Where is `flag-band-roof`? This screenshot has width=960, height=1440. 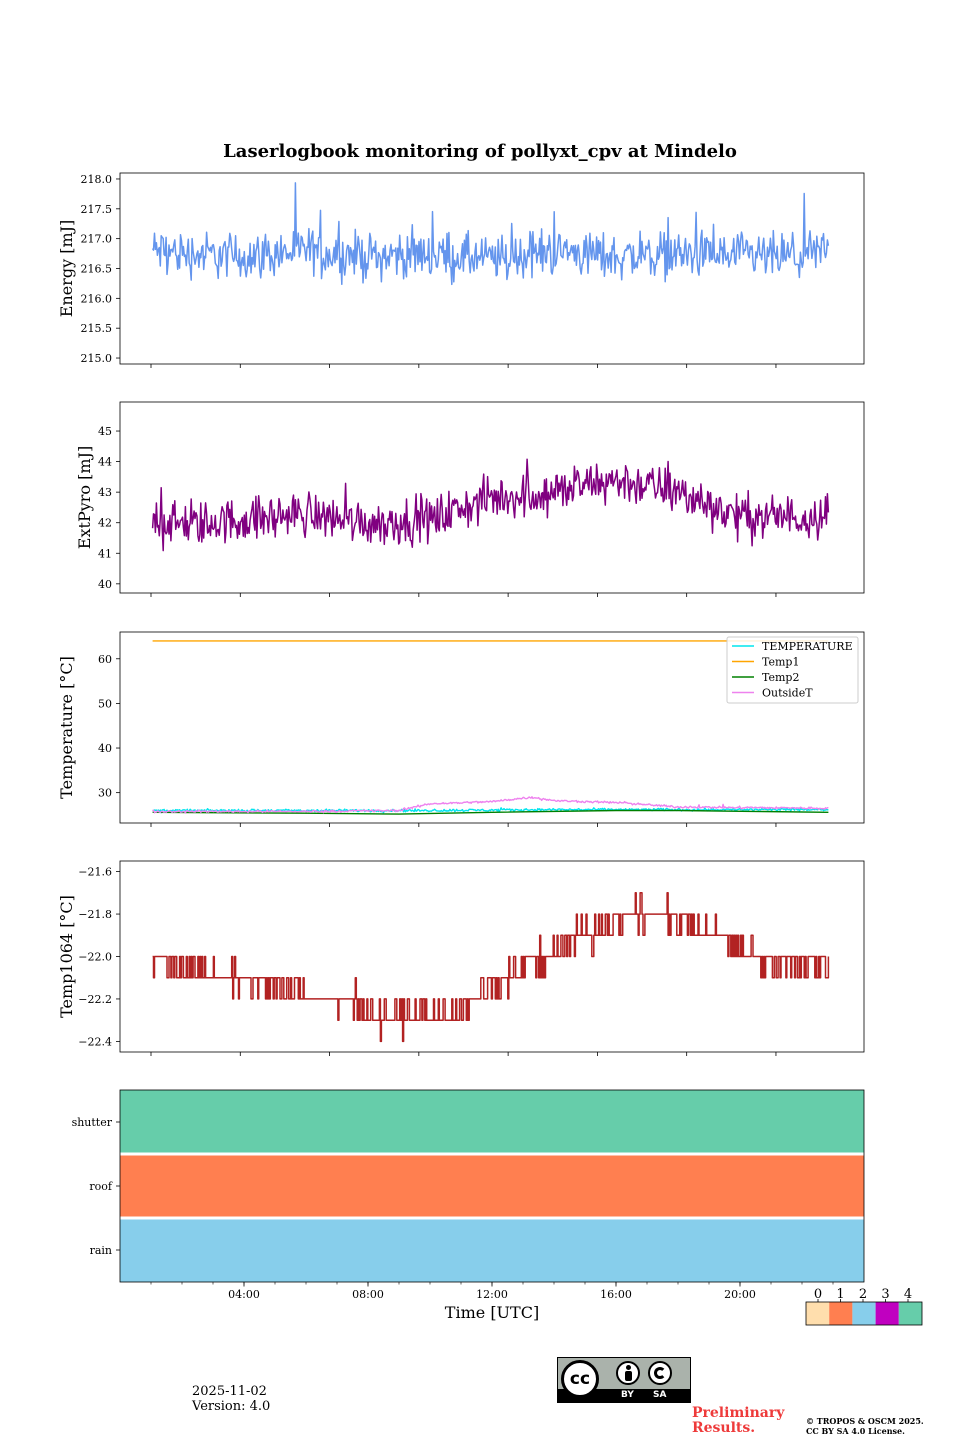
flag-band-roof is located at coordinates (492, 1186).